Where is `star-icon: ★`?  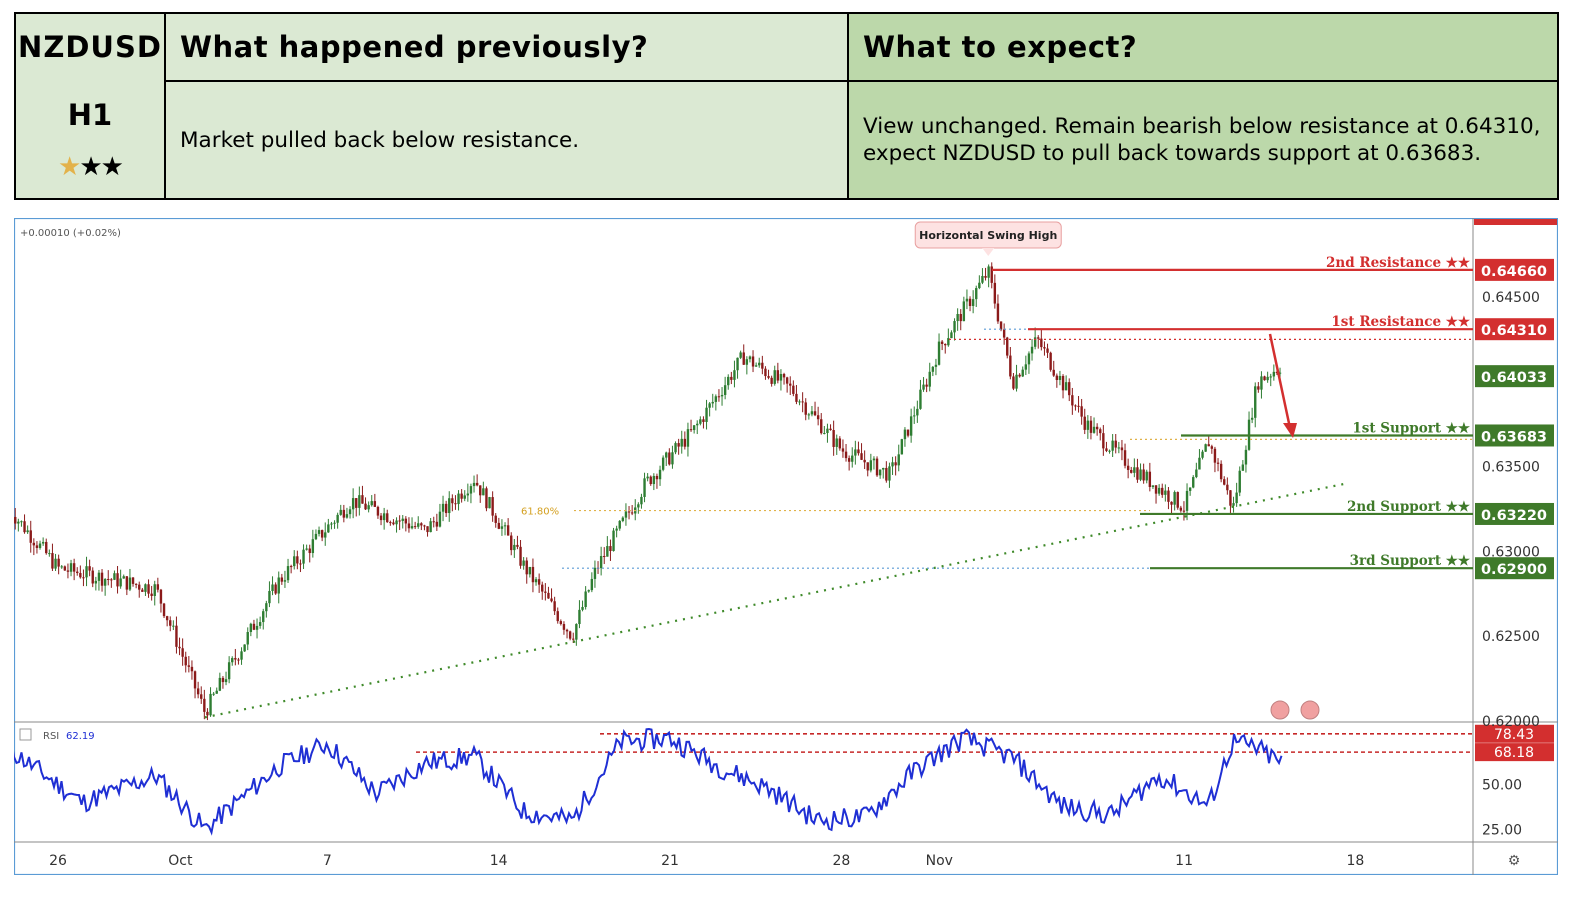 star-icon: ★ is located at coordinates (90, 167).